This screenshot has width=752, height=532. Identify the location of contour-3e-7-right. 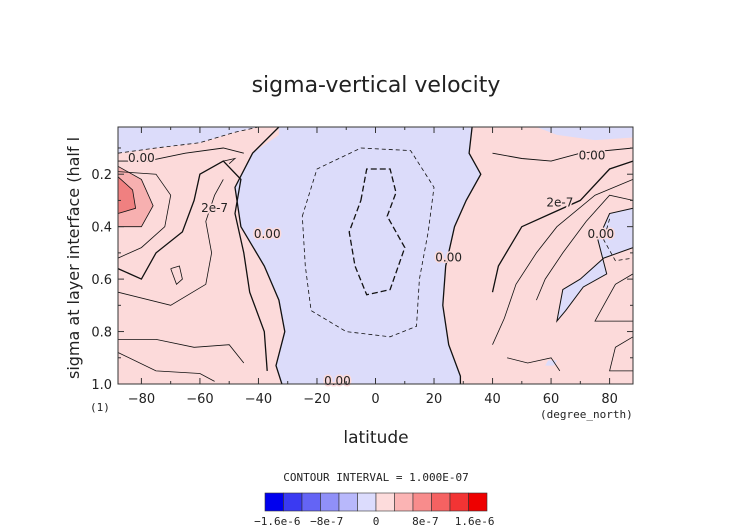
(585, 247).